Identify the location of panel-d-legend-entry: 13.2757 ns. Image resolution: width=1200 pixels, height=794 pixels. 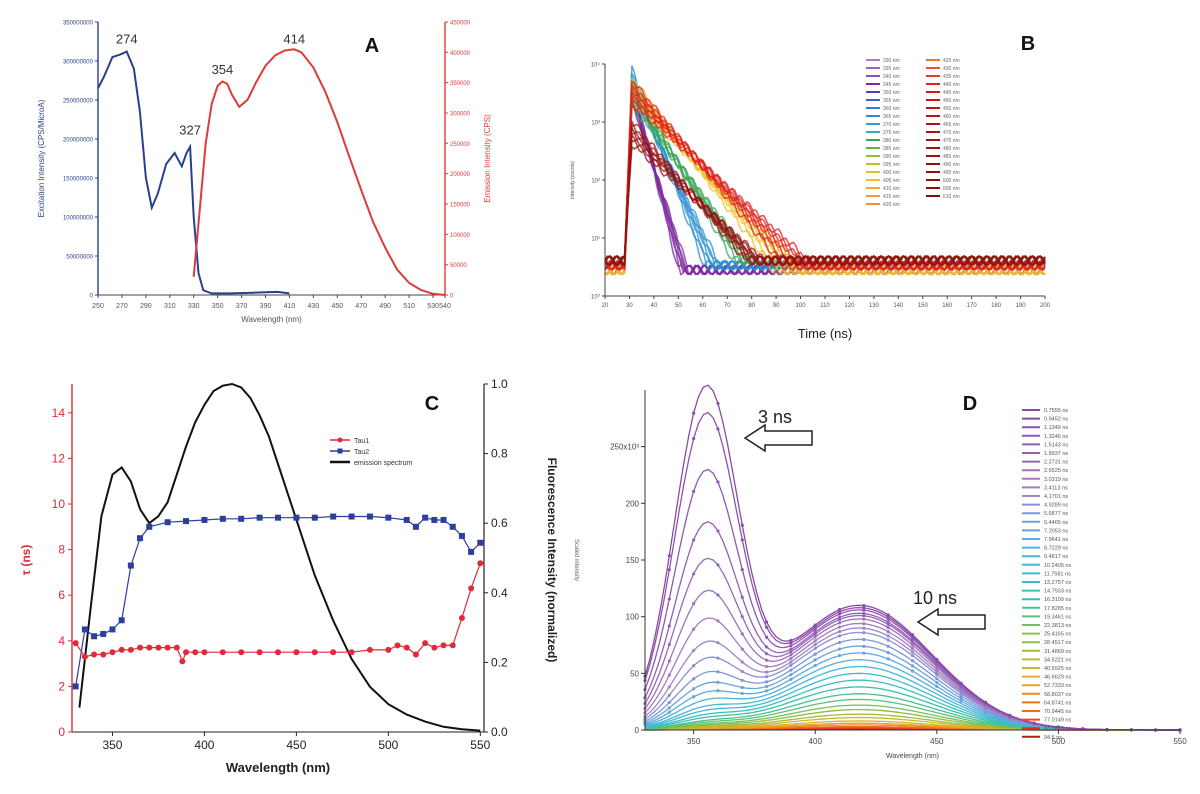
(1057, 583).